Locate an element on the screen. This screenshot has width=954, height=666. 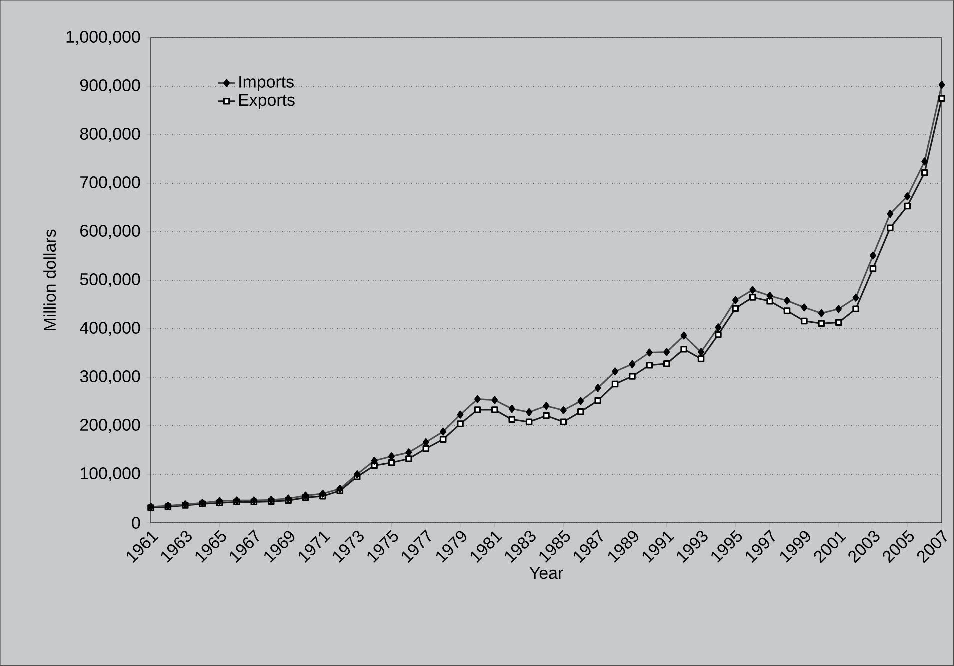
y-tick-label: 600,000 is located at coordinates (110, 232).